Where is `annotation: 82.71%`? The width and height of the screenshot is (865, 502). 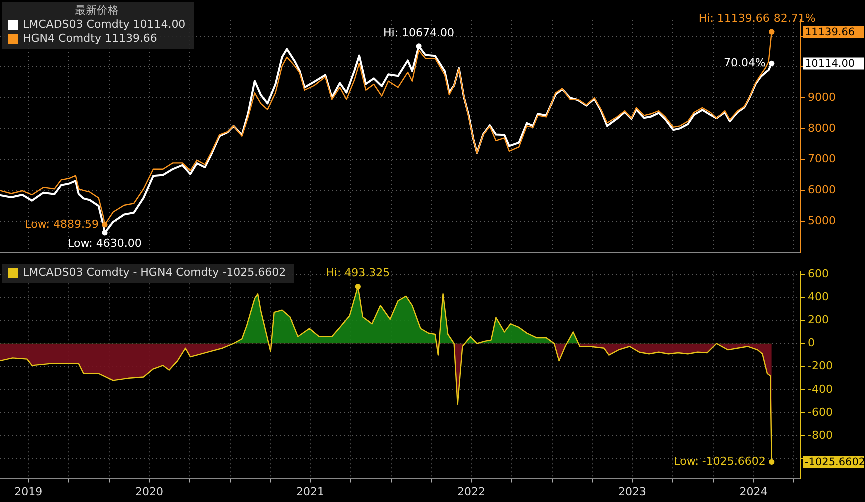
annotation: 82.71% is located at coordinates (795, 18).